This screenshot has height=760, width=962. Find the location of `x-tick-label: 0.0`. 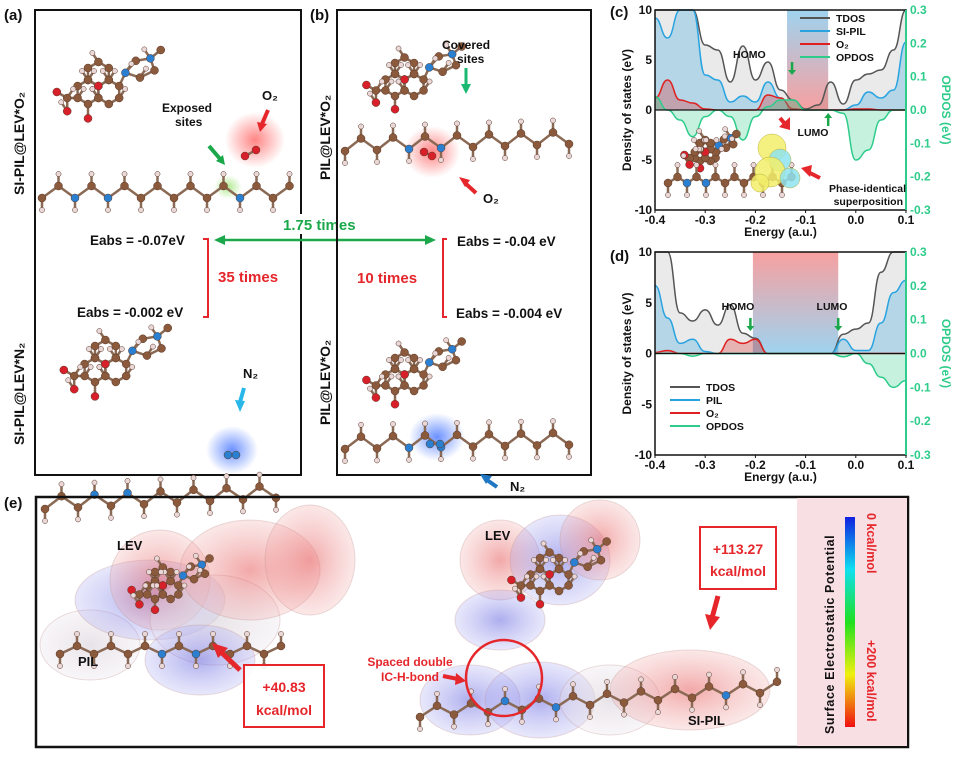

x-tick-label: 0.0 is located at coordinates (855, 465).